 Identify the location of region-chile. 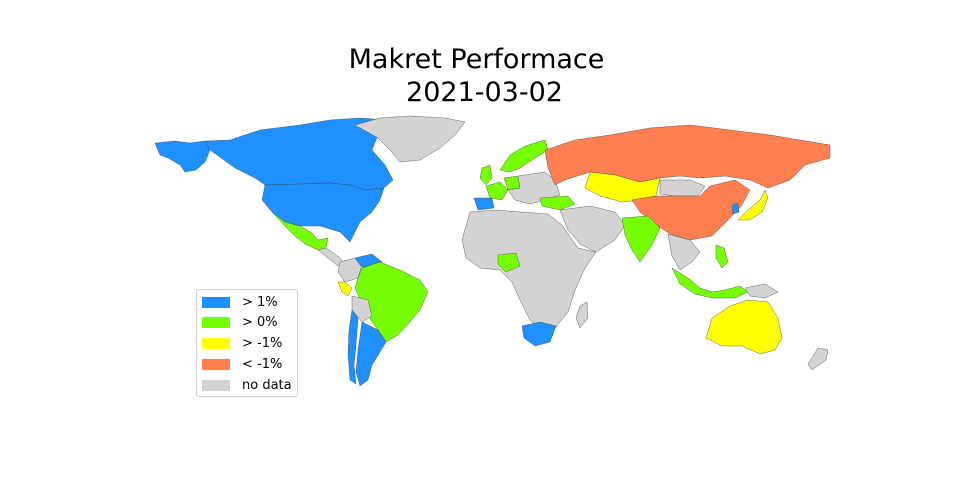
(353, 347).